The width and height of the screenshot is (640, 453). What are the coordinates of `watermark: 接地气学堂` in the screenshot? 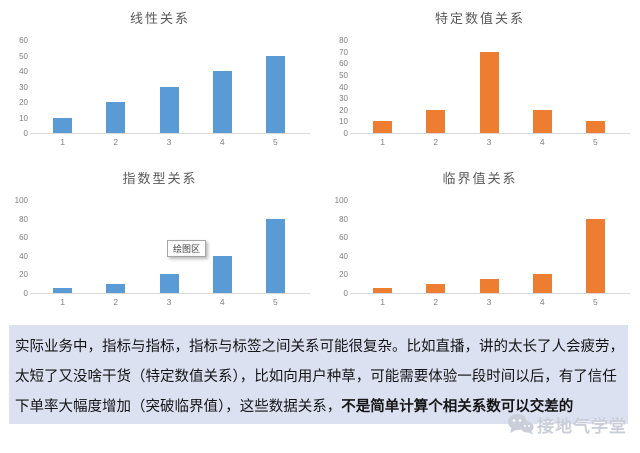 It's located at (567, 424).